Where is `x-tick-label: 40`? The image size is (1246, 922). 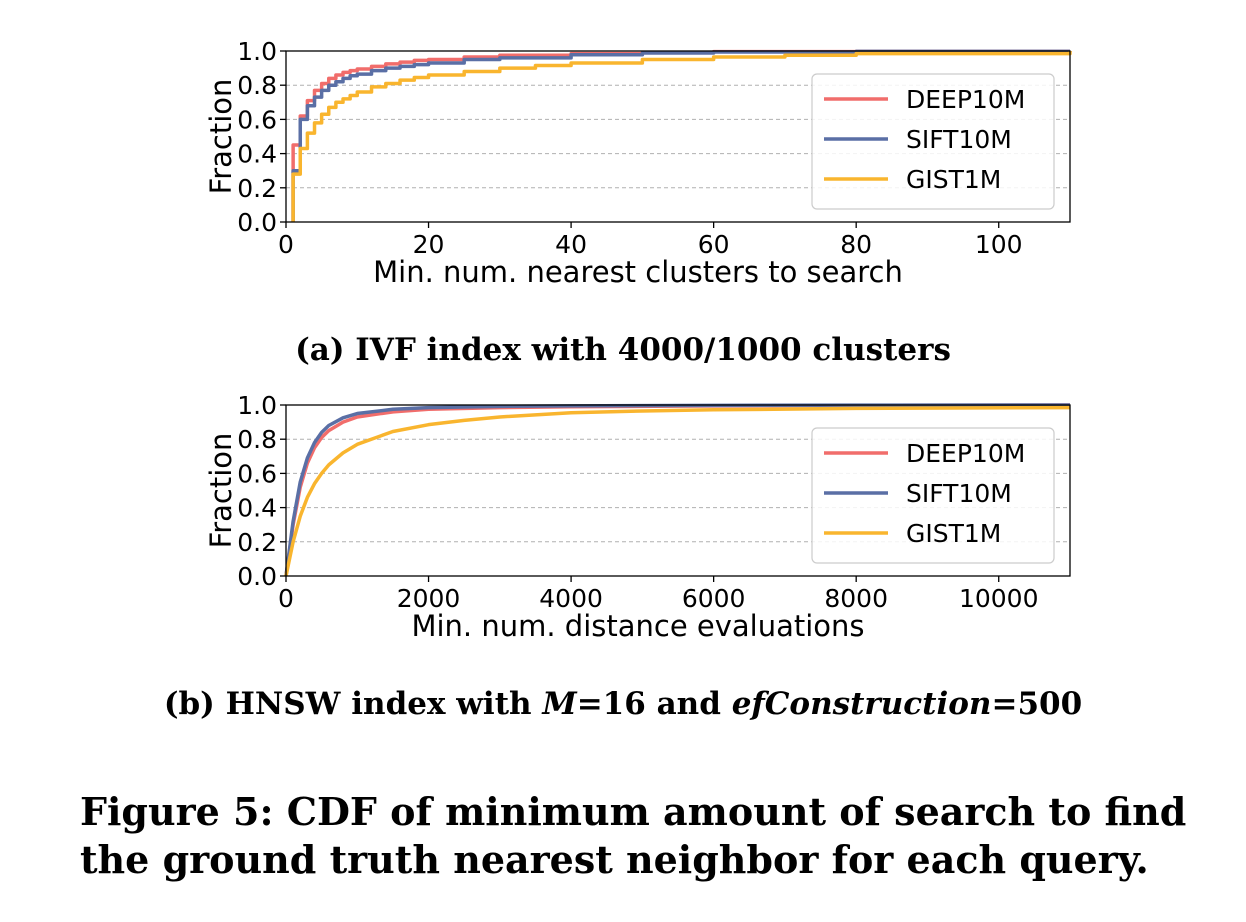
x-tick-label: 40 is located at coordinates (571, 244).